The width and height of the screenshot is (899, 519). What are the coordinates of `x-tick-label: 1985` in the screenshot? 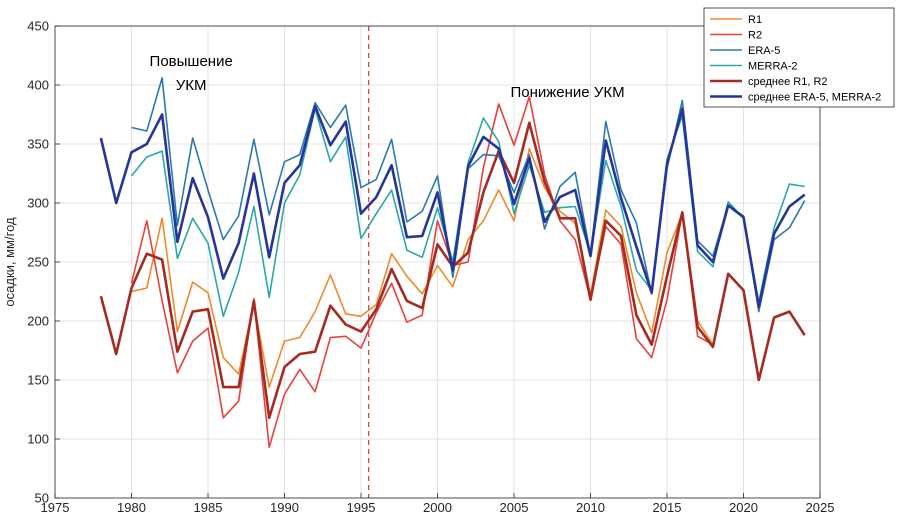 It's located at (208, 507).